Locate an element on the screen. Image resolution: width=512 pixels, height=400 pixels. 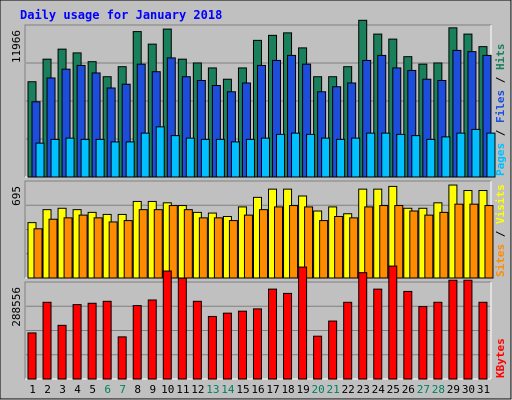
day-label-26: 26 is located at coordinates (408, 389).